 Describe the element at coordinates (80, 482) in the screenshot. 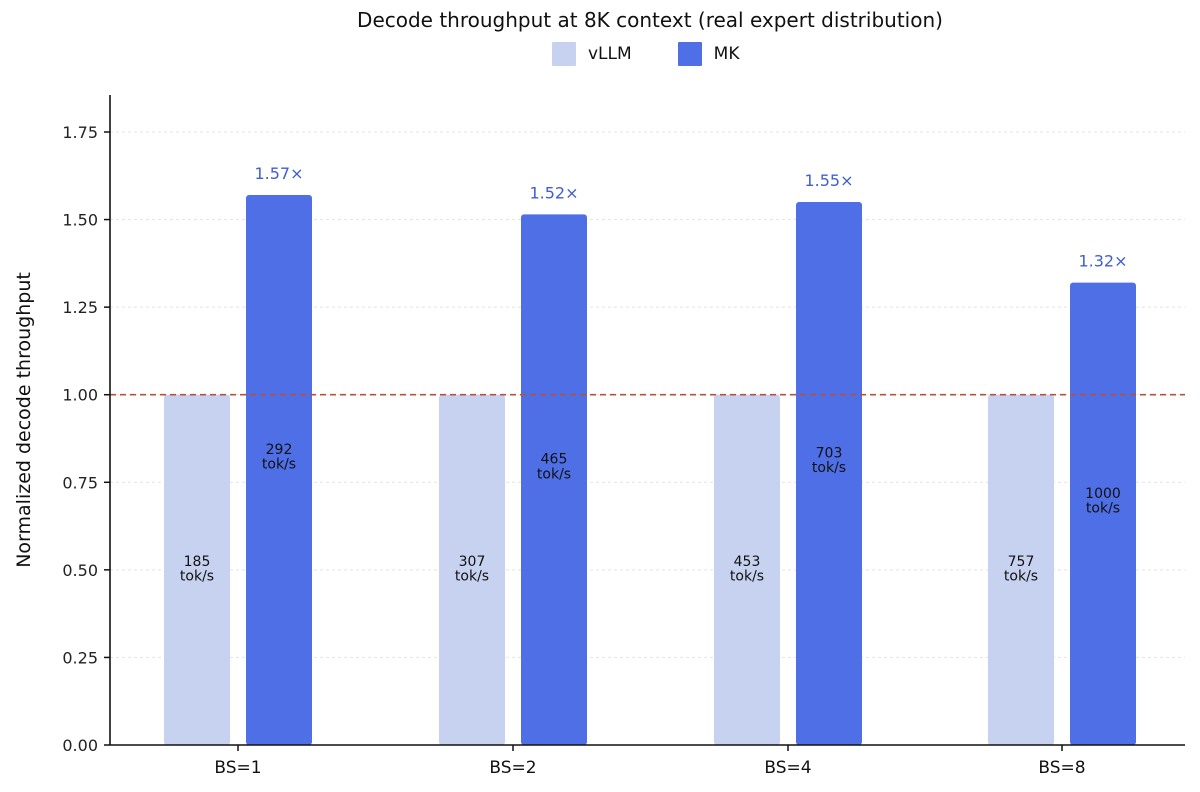

I see `y-tick-label: 0.75` at that location.